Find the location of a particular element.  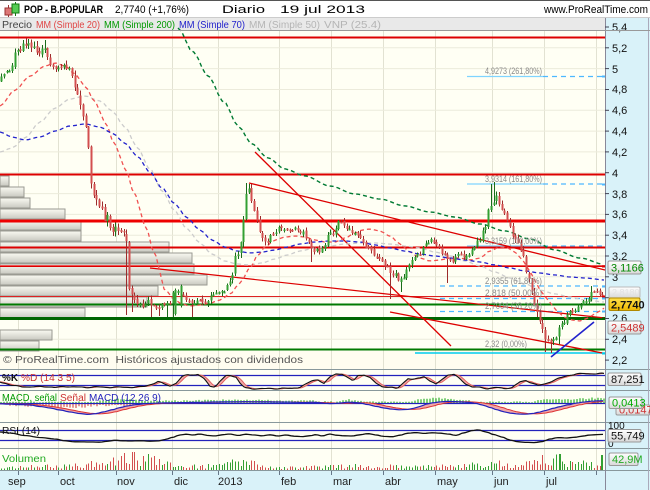

svg-text: 3,6 is located at coordinates (619, 215).